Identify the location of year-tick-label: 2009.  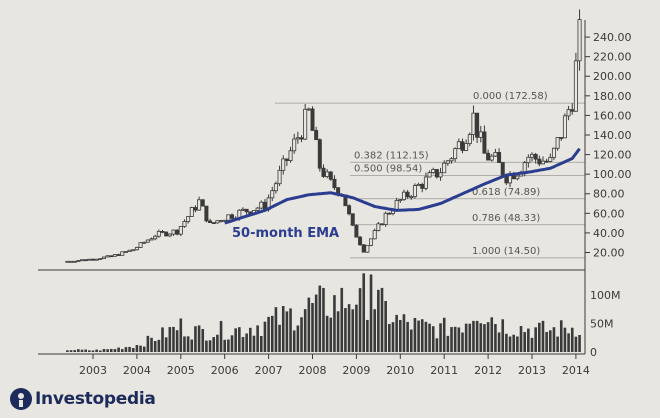
(356, 370).